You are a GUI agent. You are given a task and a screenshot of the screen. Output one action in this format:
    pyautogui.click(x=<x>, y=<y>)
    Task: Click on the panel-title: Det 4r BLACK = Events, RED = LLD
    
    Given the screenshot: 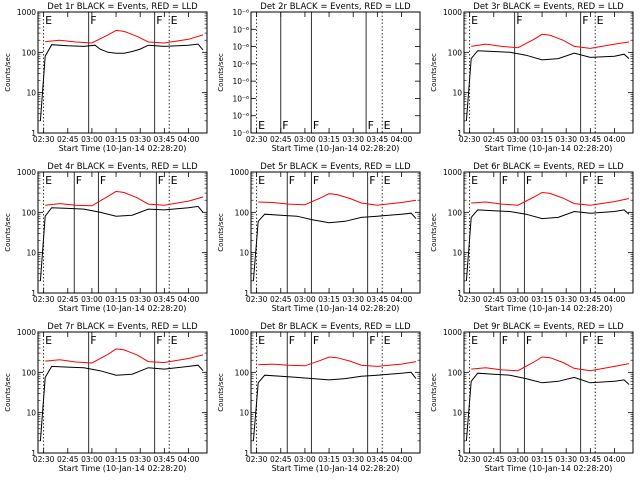 What is the action you would take?
    pyautogui.click(x=122, y=167)
    